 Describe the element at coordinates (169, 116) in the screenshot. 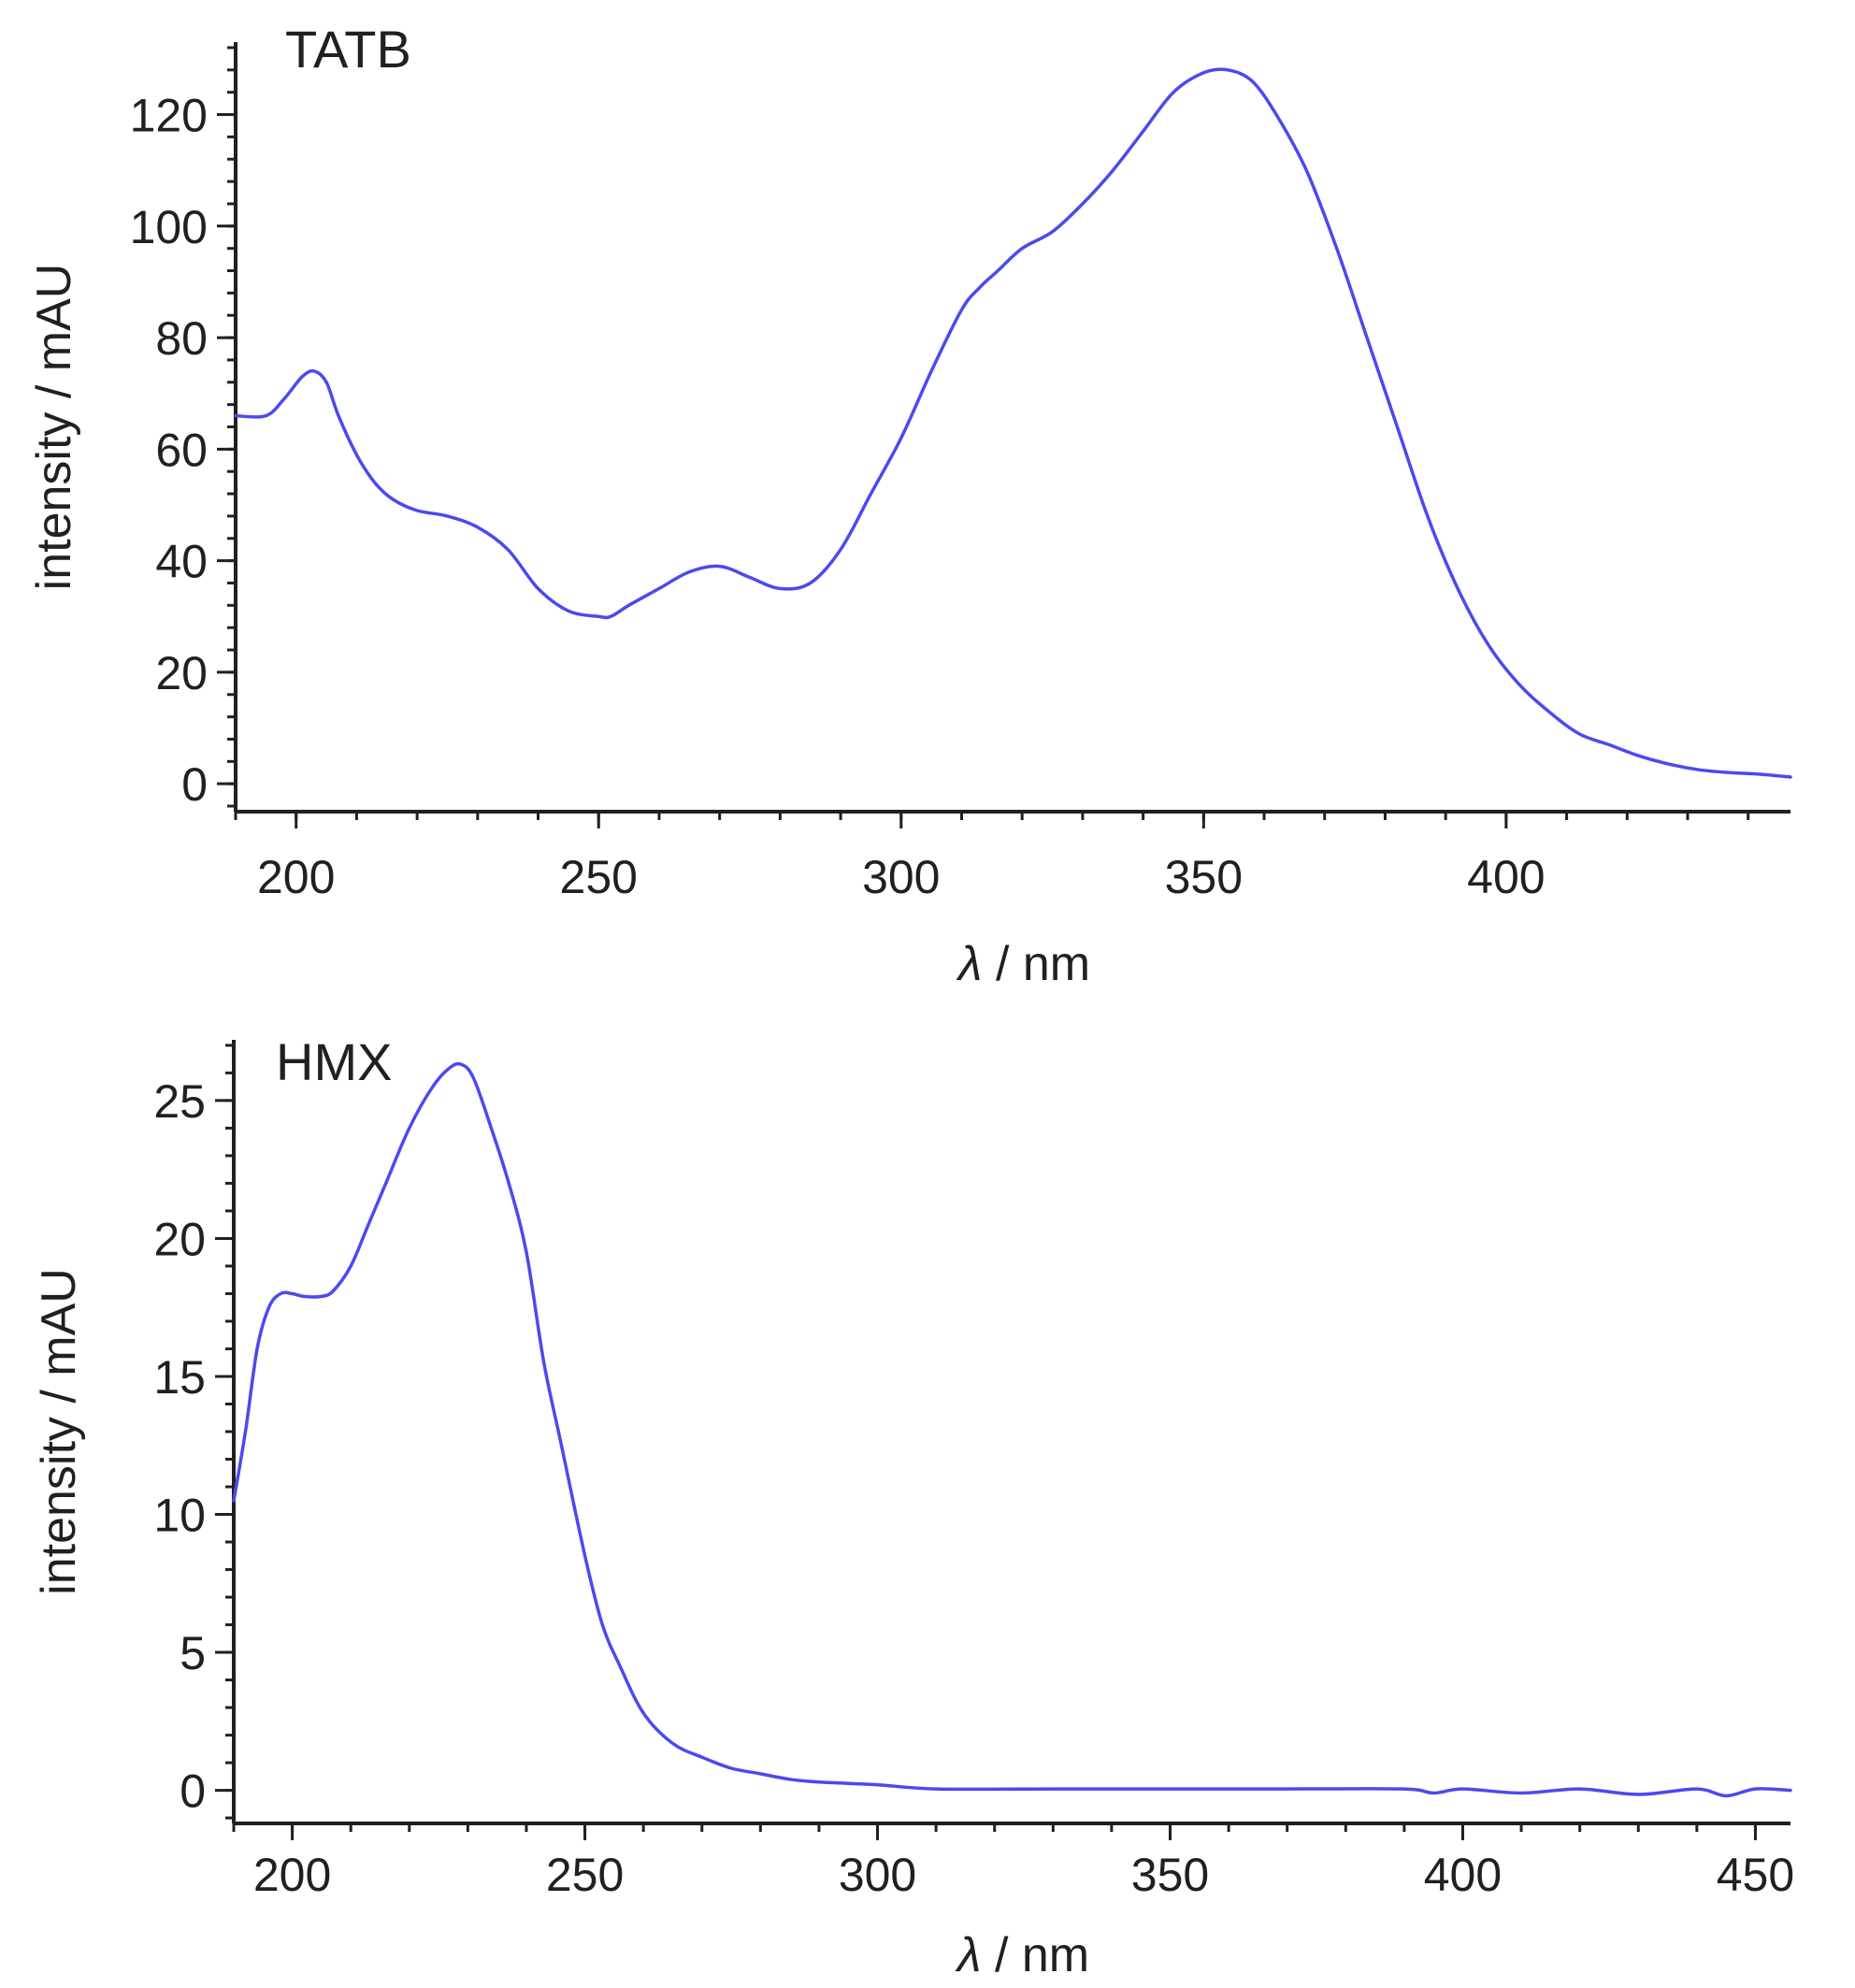

I see `y-tick-label: 120` at that location.